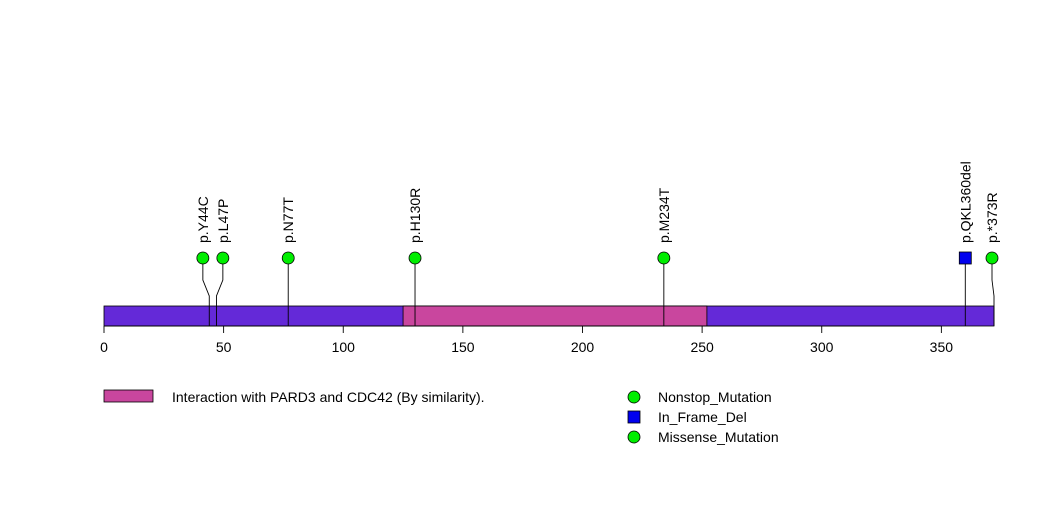 This screenshot has height=524, width=1047. I want to click on x-tick-label-7: 350, so click(942, 347).